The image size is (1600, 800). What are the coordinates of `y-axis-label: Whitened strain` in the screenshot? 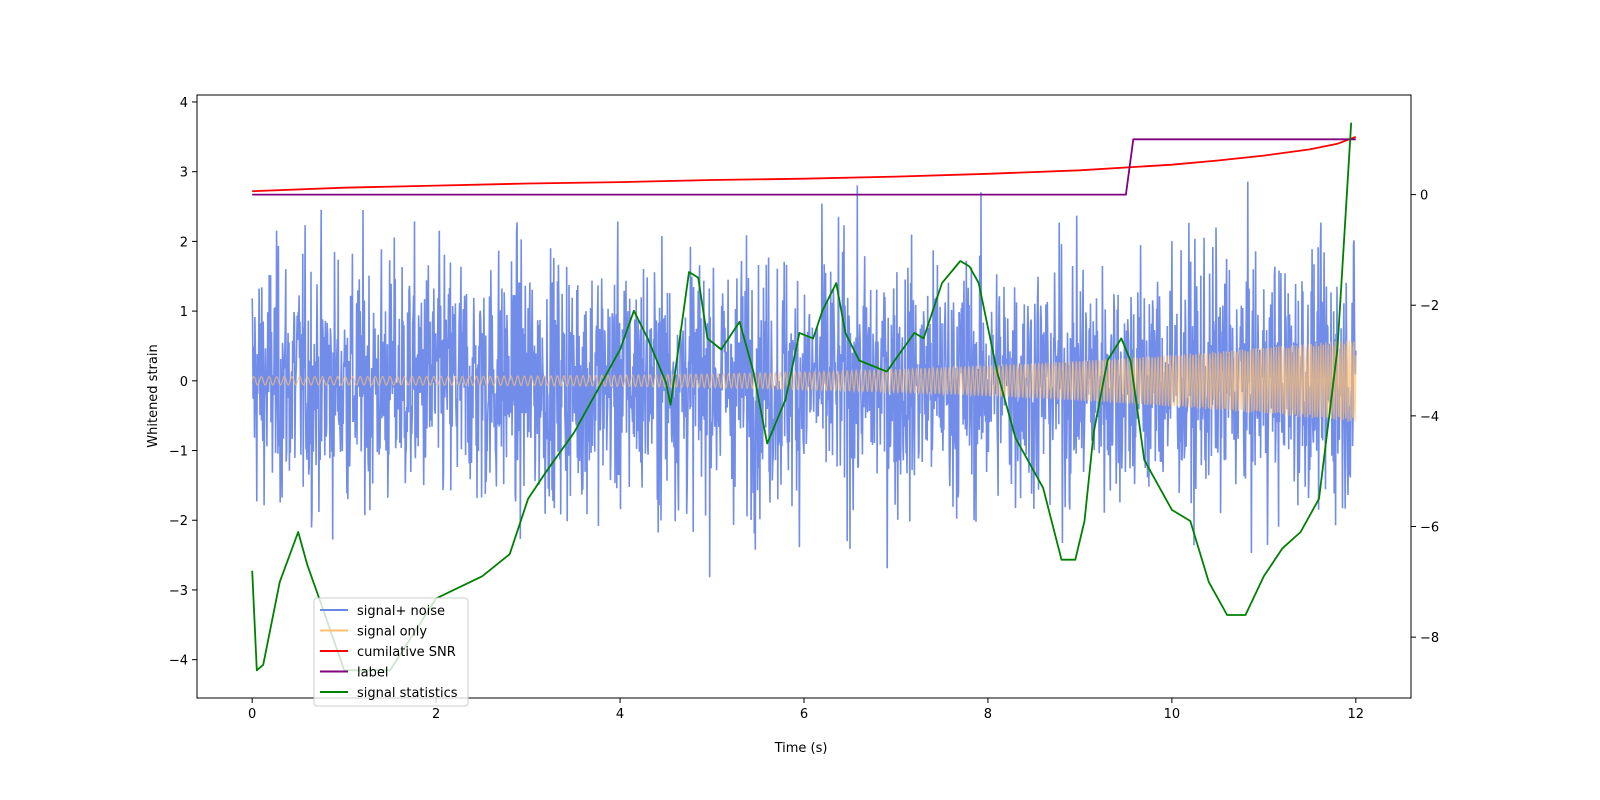 It's located at (153, 395).